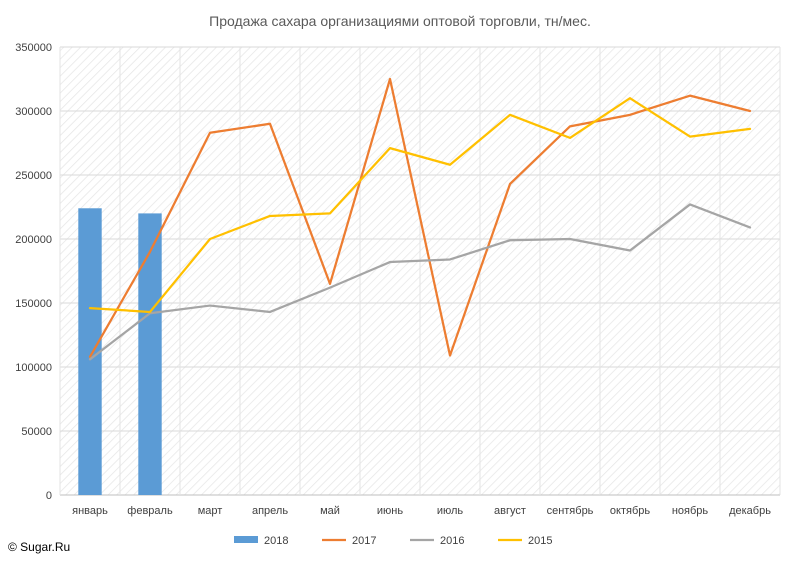 This screenshot has height=561, width=800. Describe the element at coordinates (33, 176) in the screenshot. I see `y-tick-label: 250000` at that location.